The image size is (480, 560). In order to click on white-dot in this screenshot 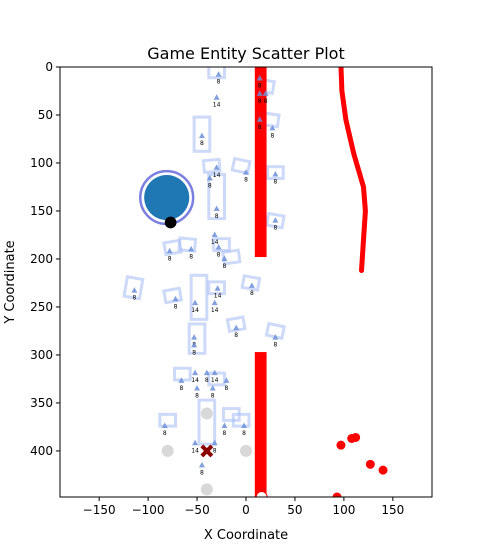, I will do `click(261, 494)`.